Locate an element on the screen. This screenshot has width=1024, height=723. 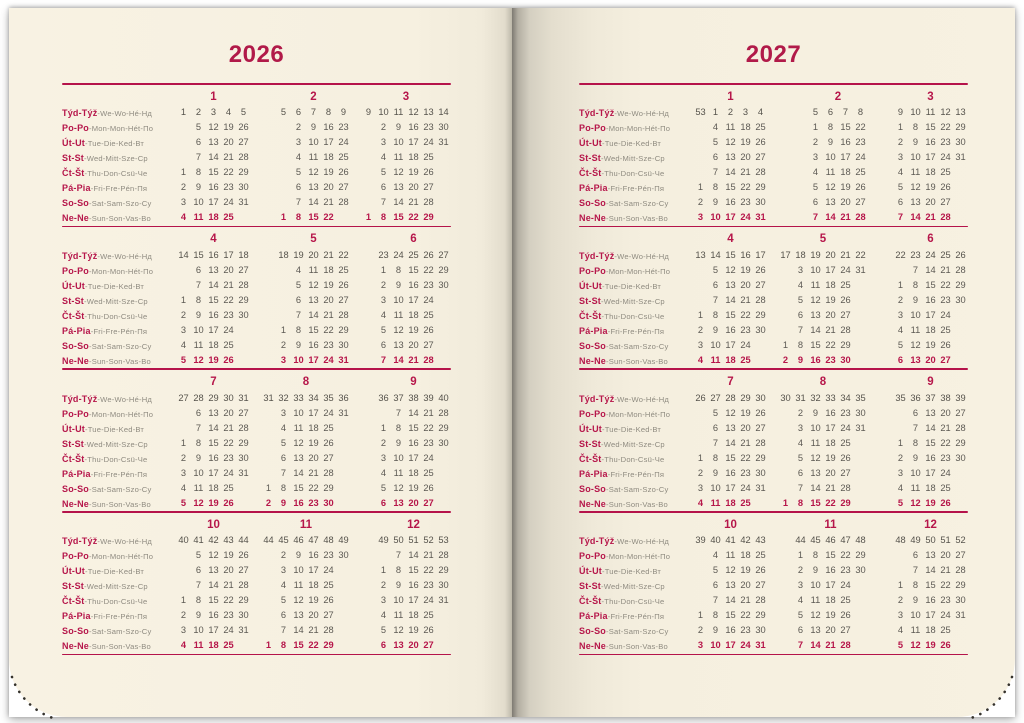
month-number: 10 is located at coordinates (213, 524).